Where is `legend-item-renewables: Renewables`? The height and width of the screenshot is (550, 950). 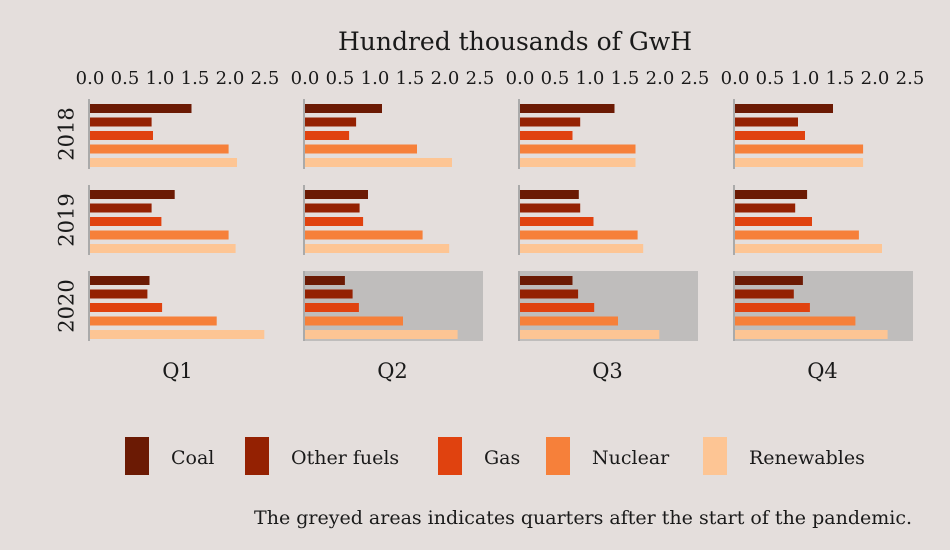 legend-item-renewables: Renewables is located at coordinates (784, 456).